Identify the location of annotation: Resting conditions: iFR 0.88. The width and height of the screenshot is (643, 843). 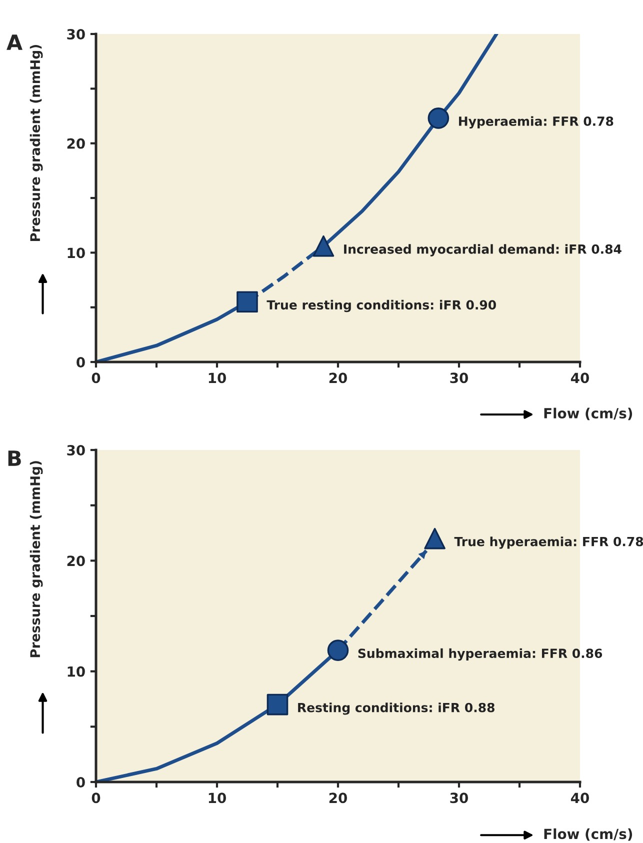
(396, 708).